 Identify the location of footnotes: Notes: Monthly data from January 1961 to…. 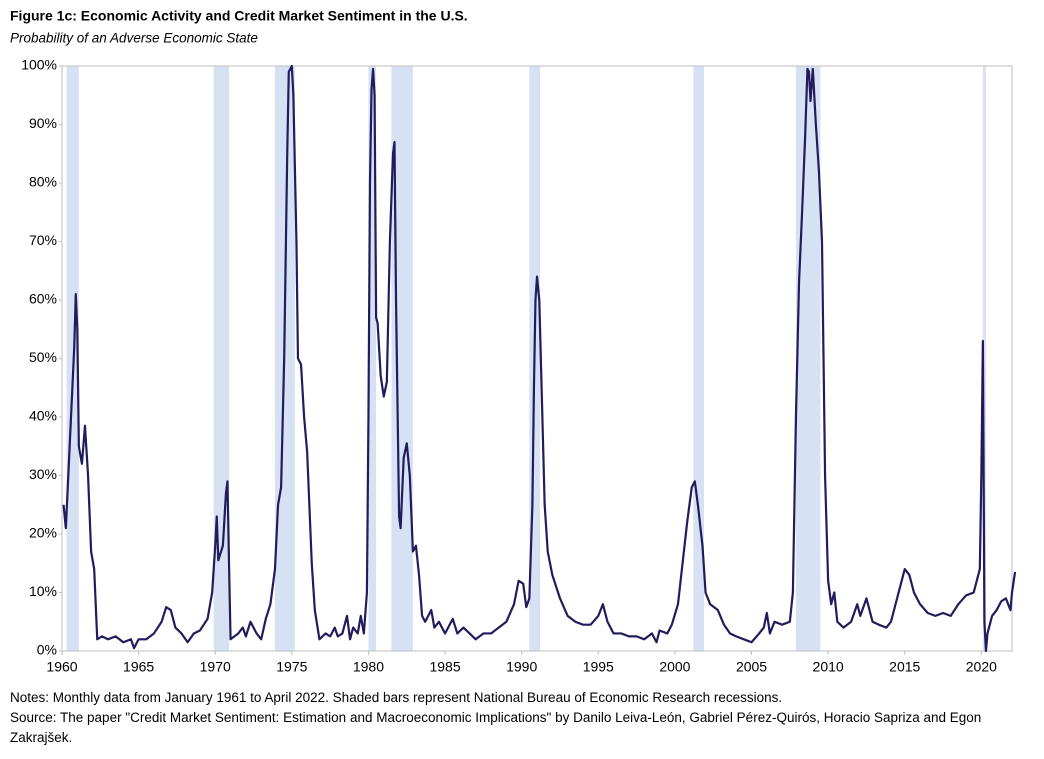
(510, 718).